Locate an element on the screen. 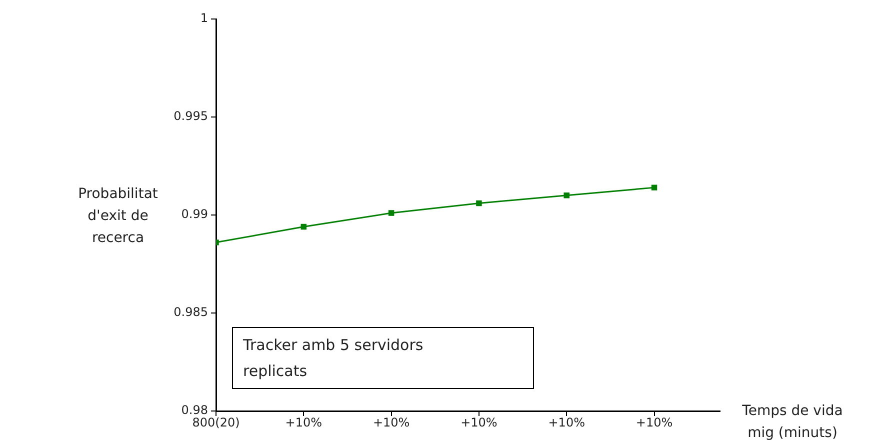  y-axis-title: Probabilitat d'exit de recerca is located at coordinates (118, 216).